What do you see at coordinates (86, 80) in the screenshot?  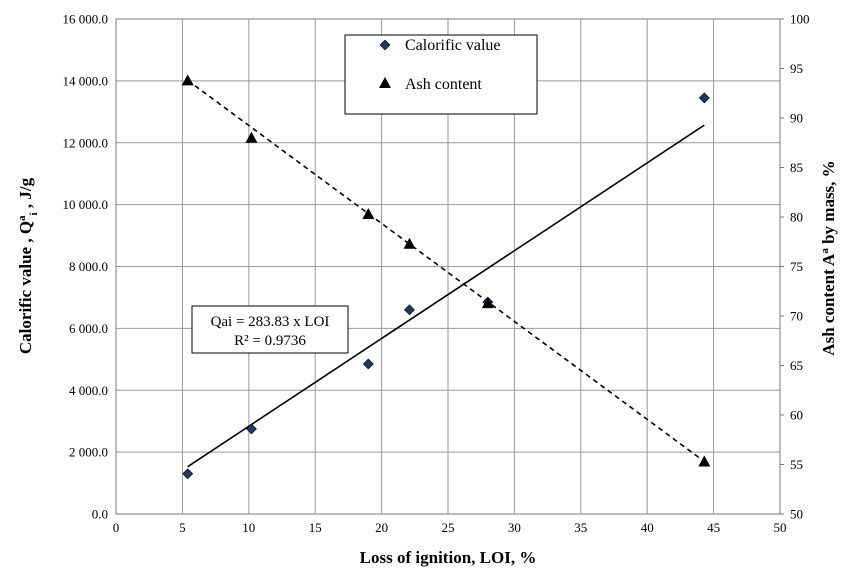 I see `y-left-tick-label: 14 000.0` at bounding box center [86, 80].